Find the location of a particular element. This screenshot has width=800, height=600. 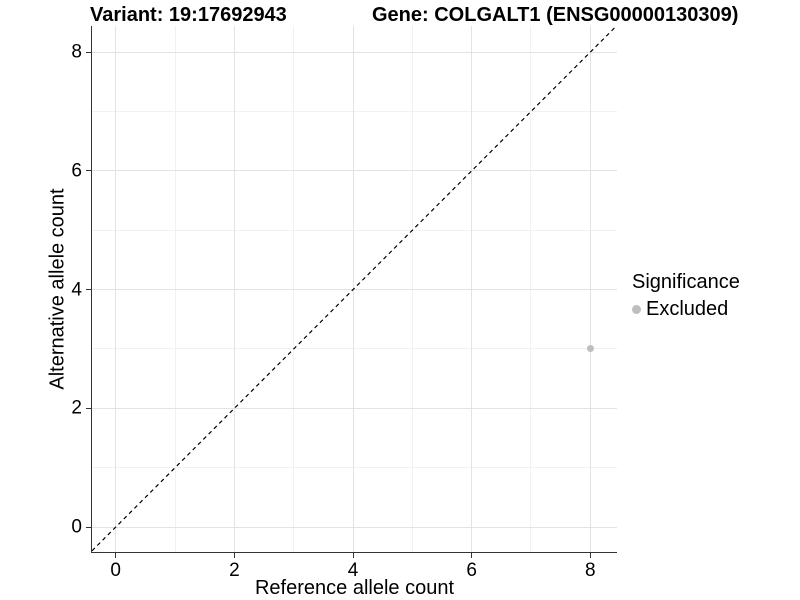

plot-title-variant: Variant: 19:17692943 is located at coordinates (188, 15).